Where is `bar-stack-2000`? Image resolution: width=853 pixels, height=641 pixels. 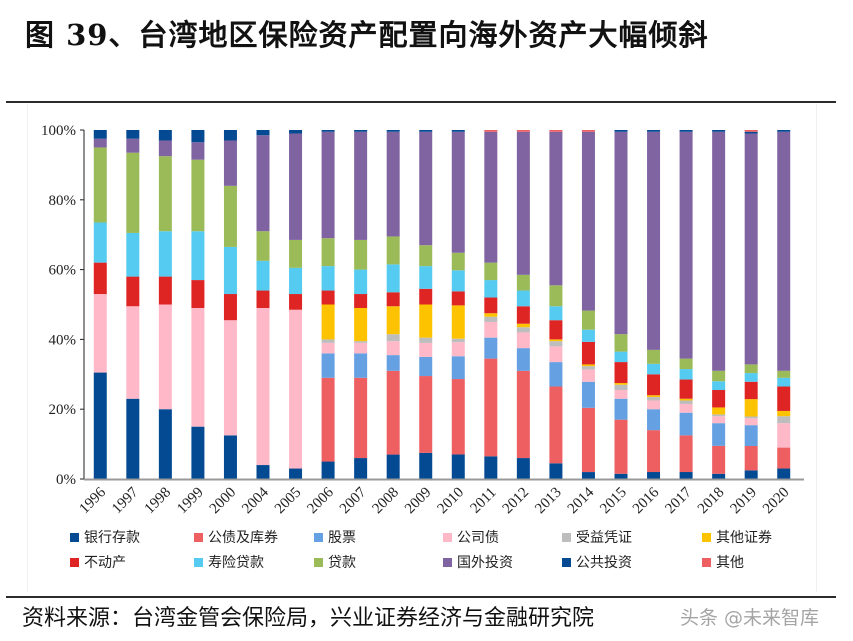 bar-stack-2000 is located at coordinates (230, 305).